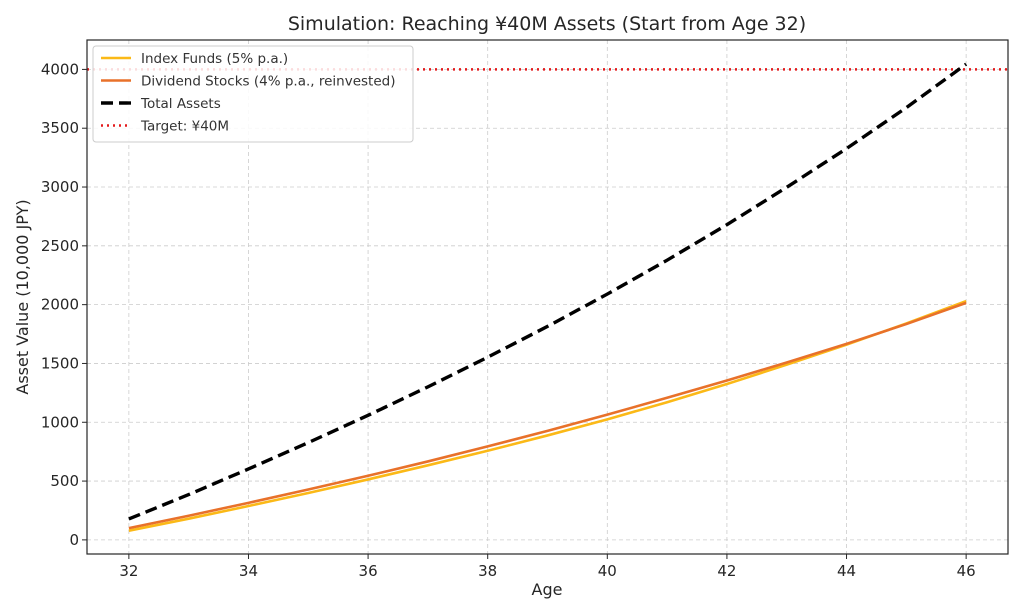  I want to click on y-tick-label: 1000, so click(60, 422).